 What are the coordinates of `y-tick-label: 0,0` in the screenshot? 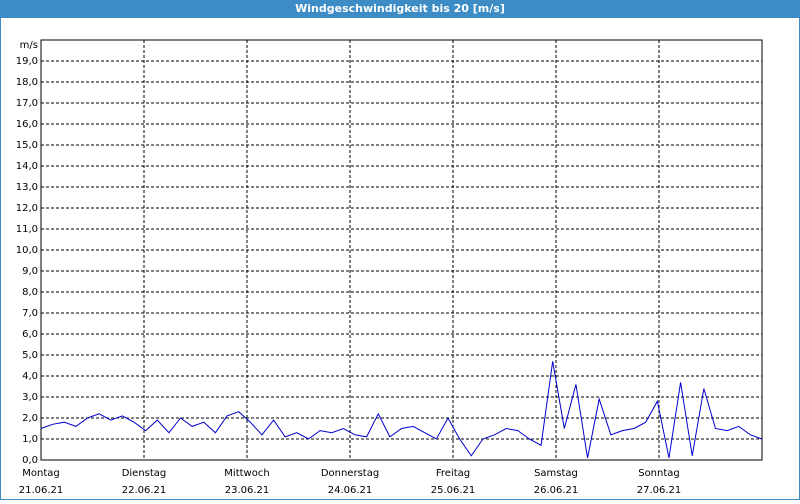 It's located at (30, 460).